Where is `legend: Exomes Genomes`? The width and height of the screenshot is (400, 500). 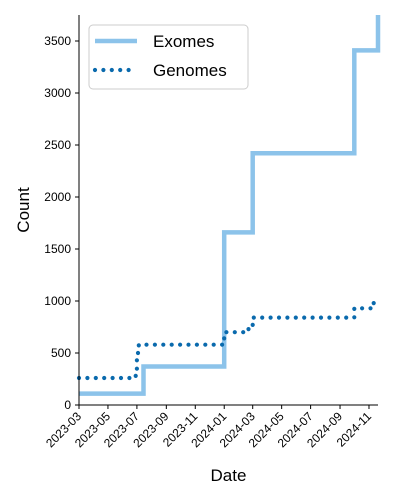
legend: Exomes Genomes is located at coordinates (168, 57).